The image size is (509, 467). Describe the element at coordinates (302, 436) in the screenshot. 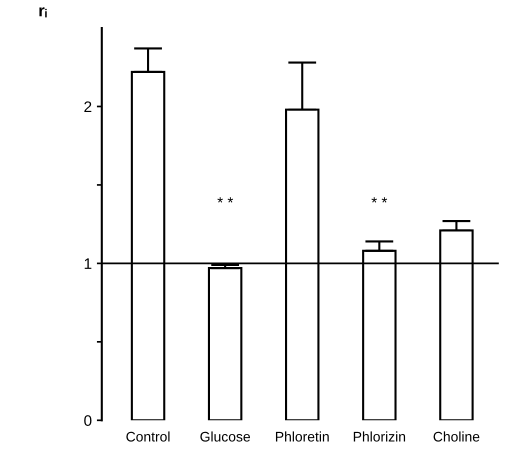

I see `x-tick-label: Phloretin` at that location.